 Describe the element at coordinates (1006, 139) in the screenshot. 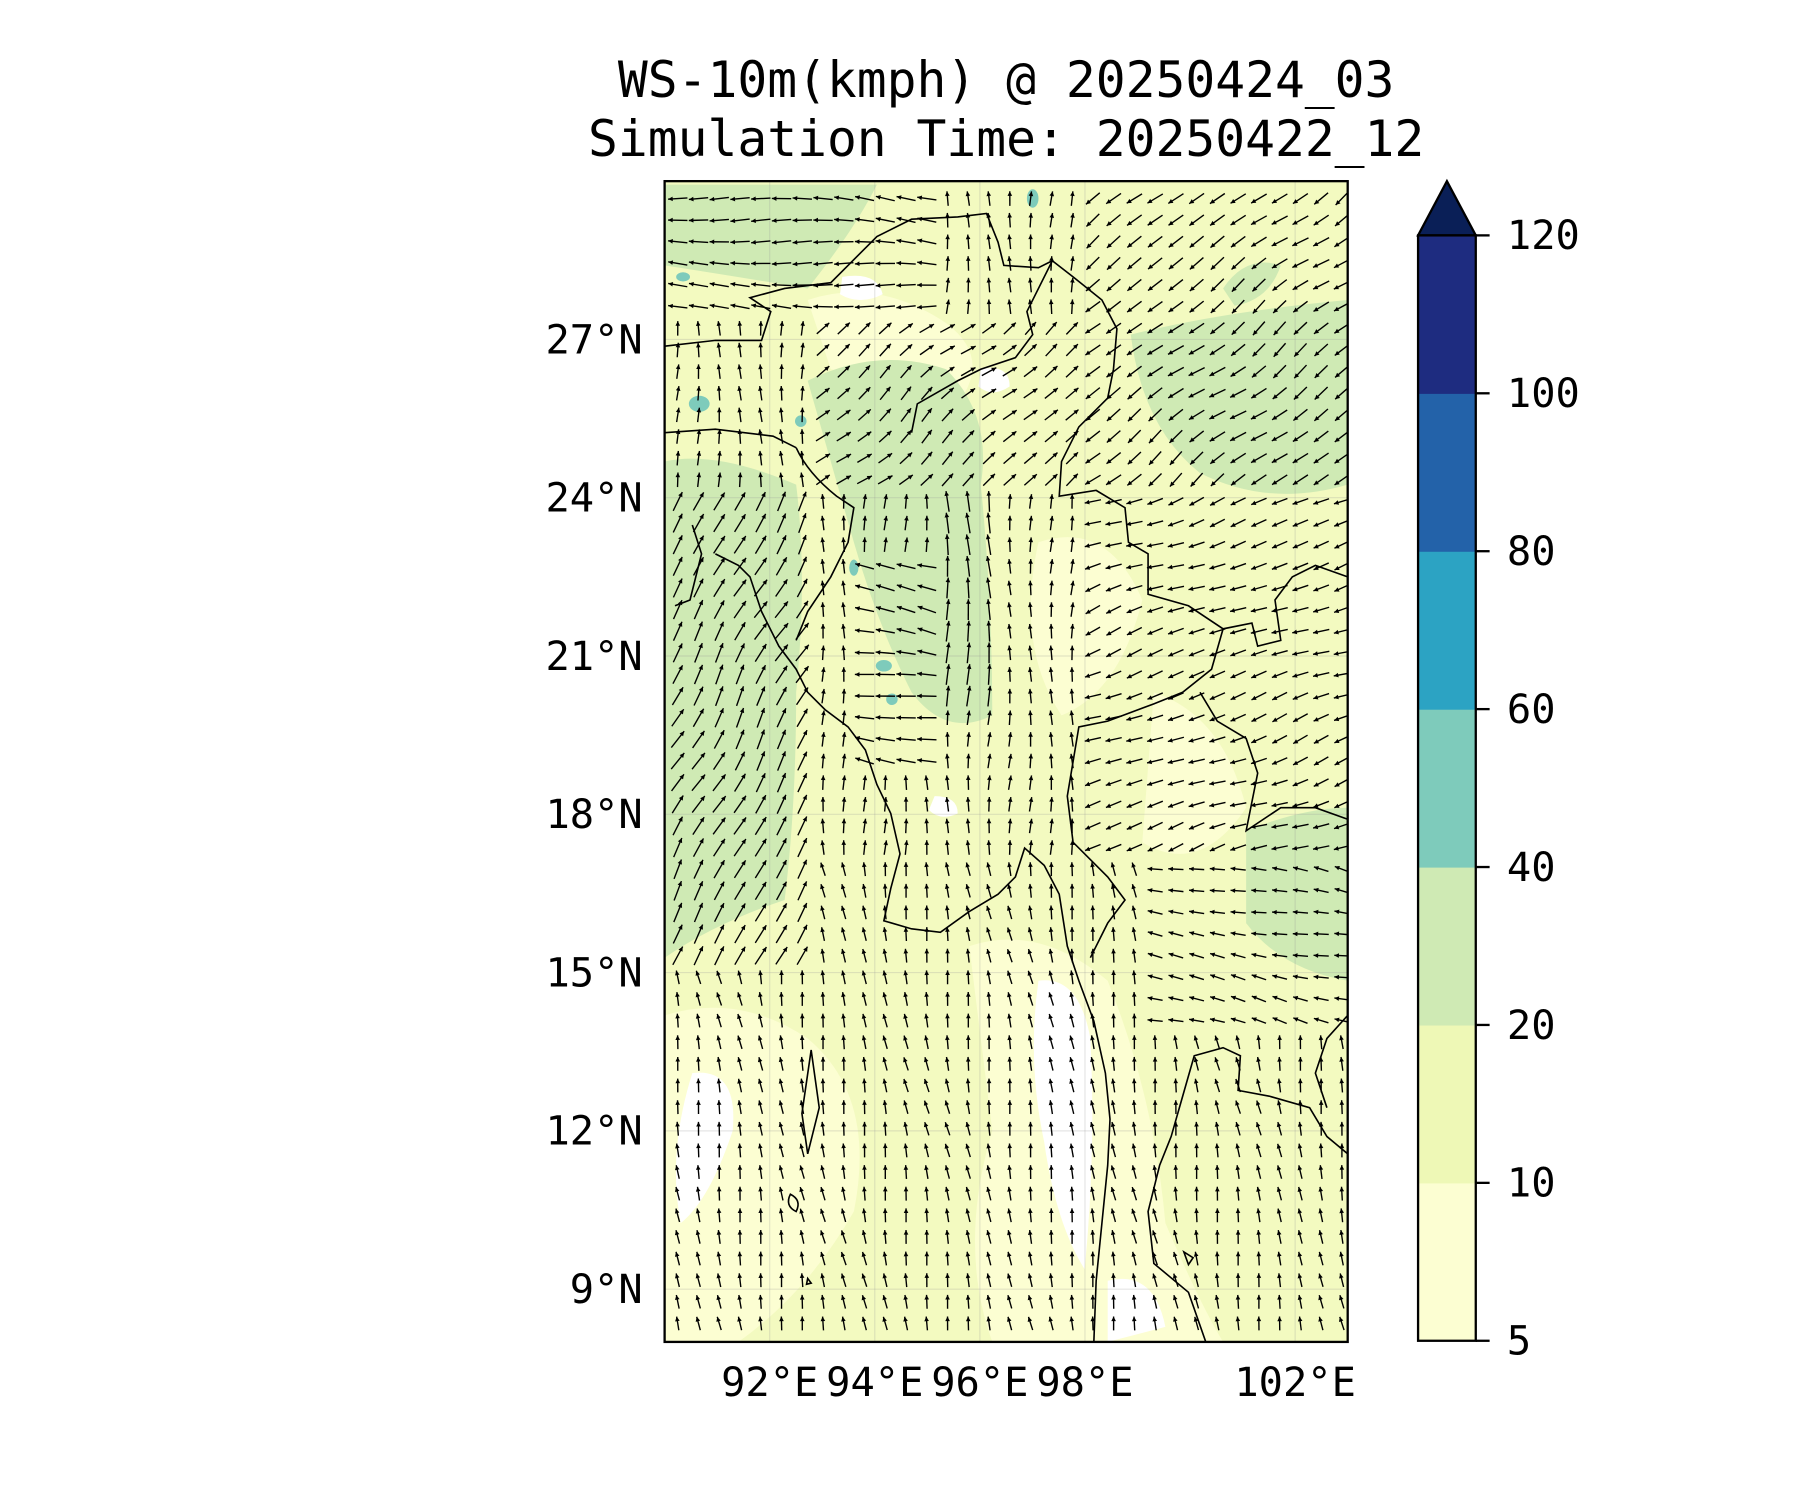

I see `chart-subtitle: Simulation Time: 20250422_12` at that location.